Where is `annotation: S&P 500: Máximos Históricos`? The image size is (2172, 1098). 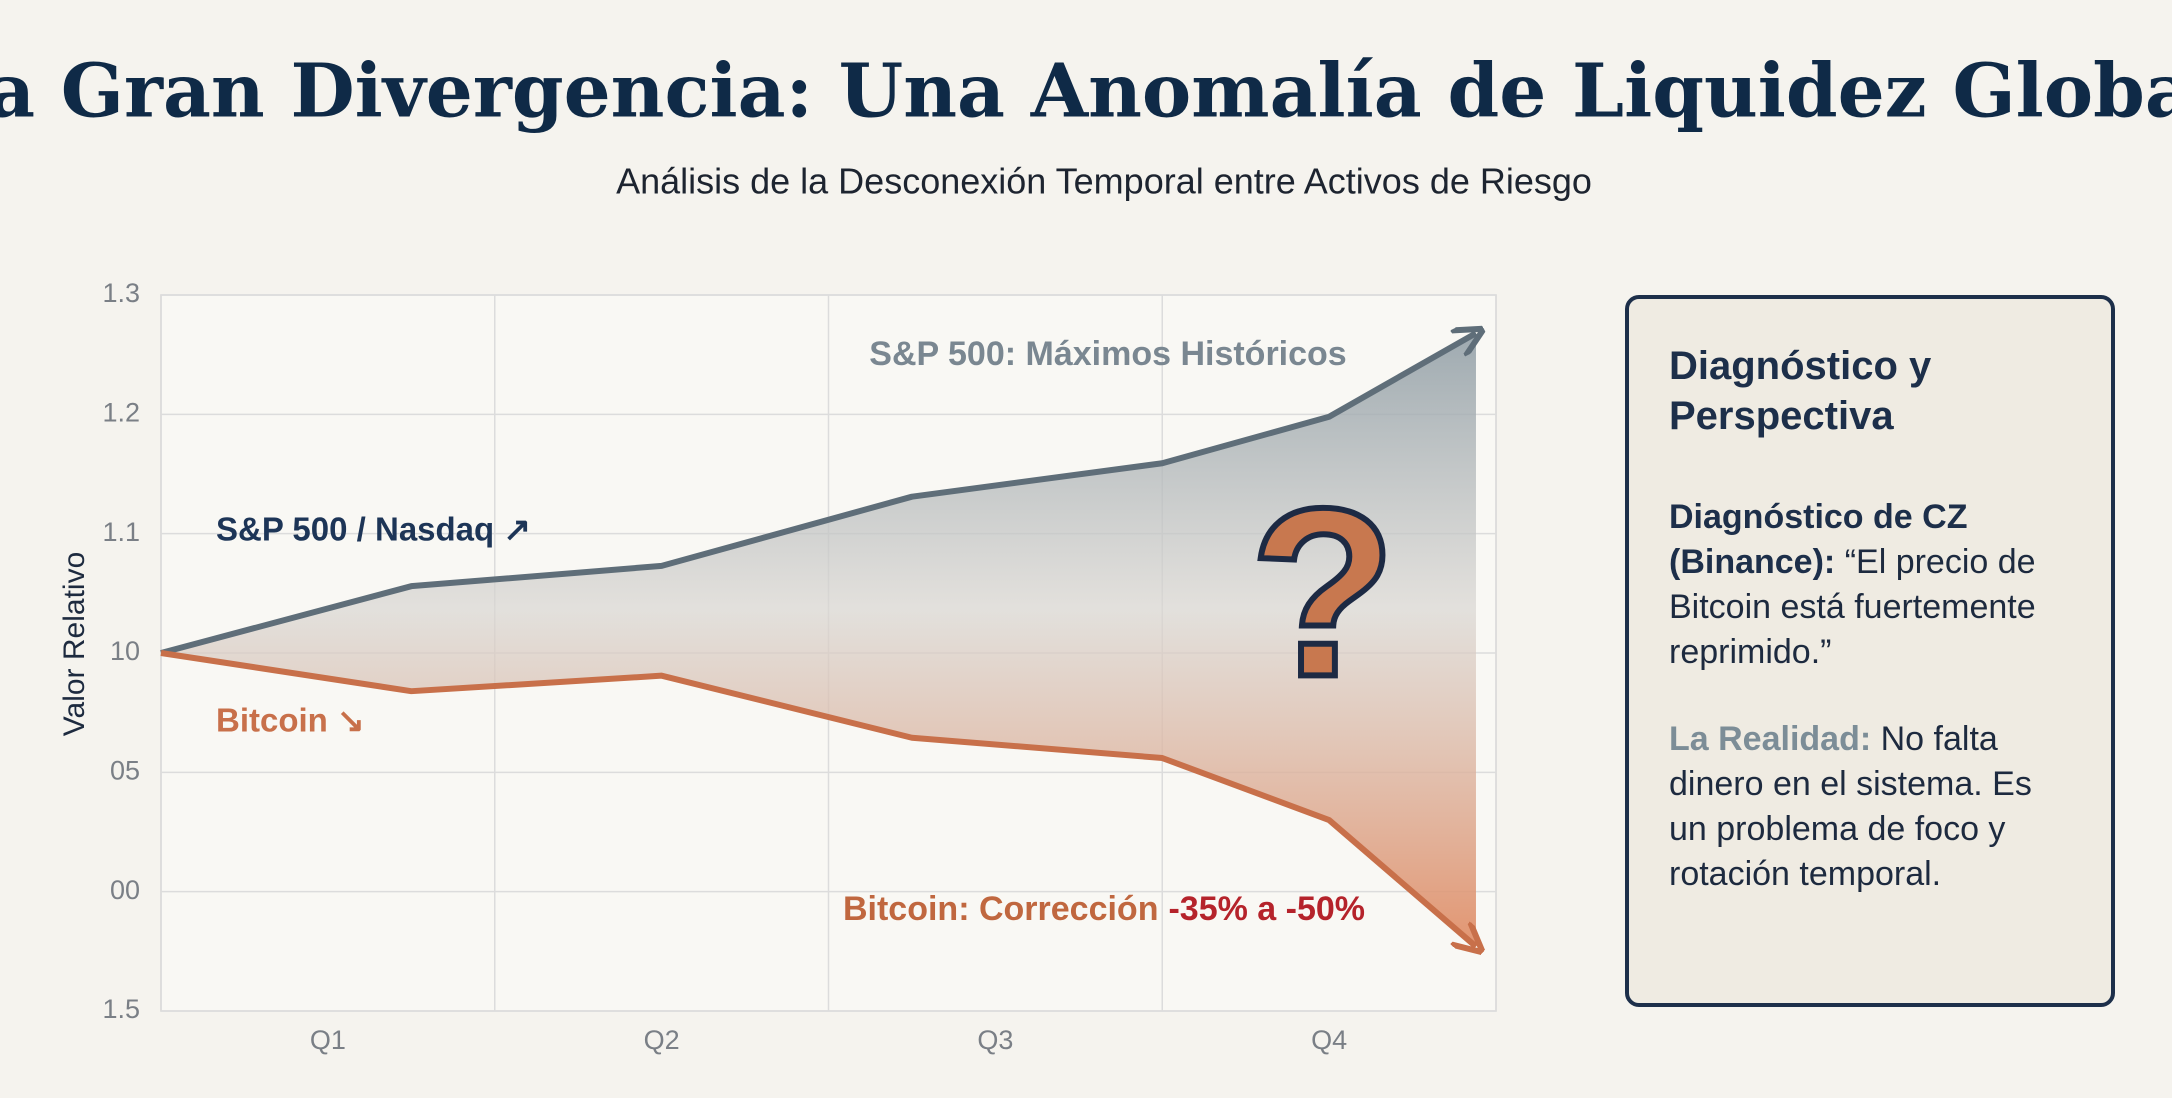
annotation: S&P 500: Máximos Históricos is located at coordinates (1107, 354).